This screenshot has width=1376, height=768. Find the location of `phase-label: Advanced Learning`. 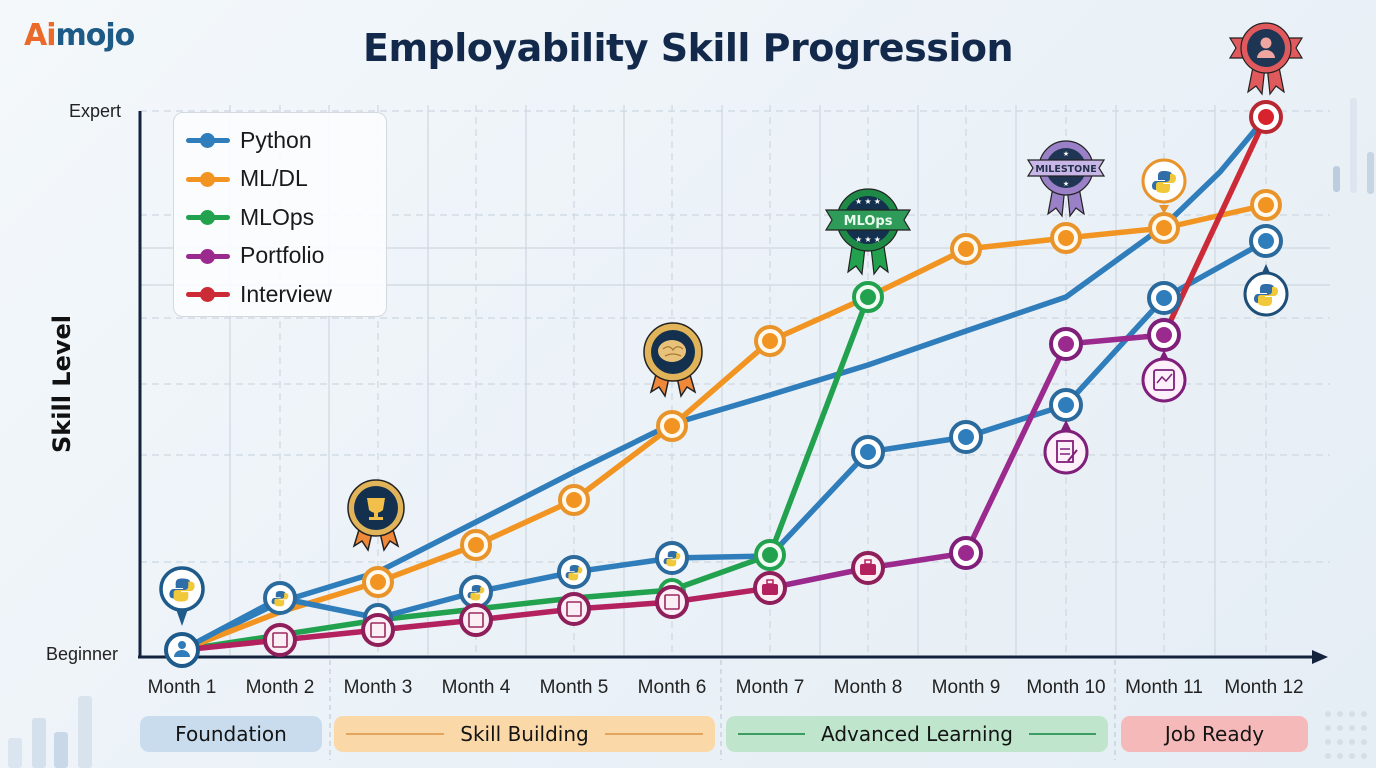

phase-label: Advanced Learning is located at coordinates (917, 734).